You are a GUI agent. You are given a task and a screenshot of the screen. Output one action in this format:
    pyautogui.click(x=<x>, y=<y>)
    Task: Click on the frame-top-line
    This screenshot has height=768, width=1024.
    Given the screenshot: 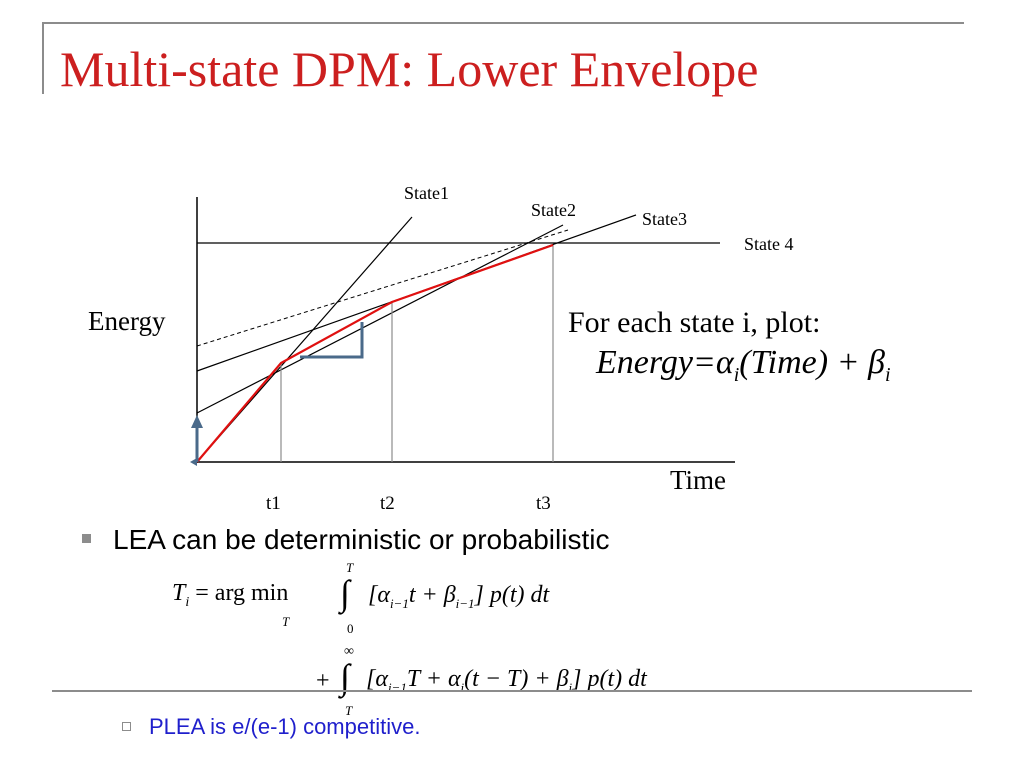 What is the action you would take?
    pyautogui.click(x=503, y=23)
    